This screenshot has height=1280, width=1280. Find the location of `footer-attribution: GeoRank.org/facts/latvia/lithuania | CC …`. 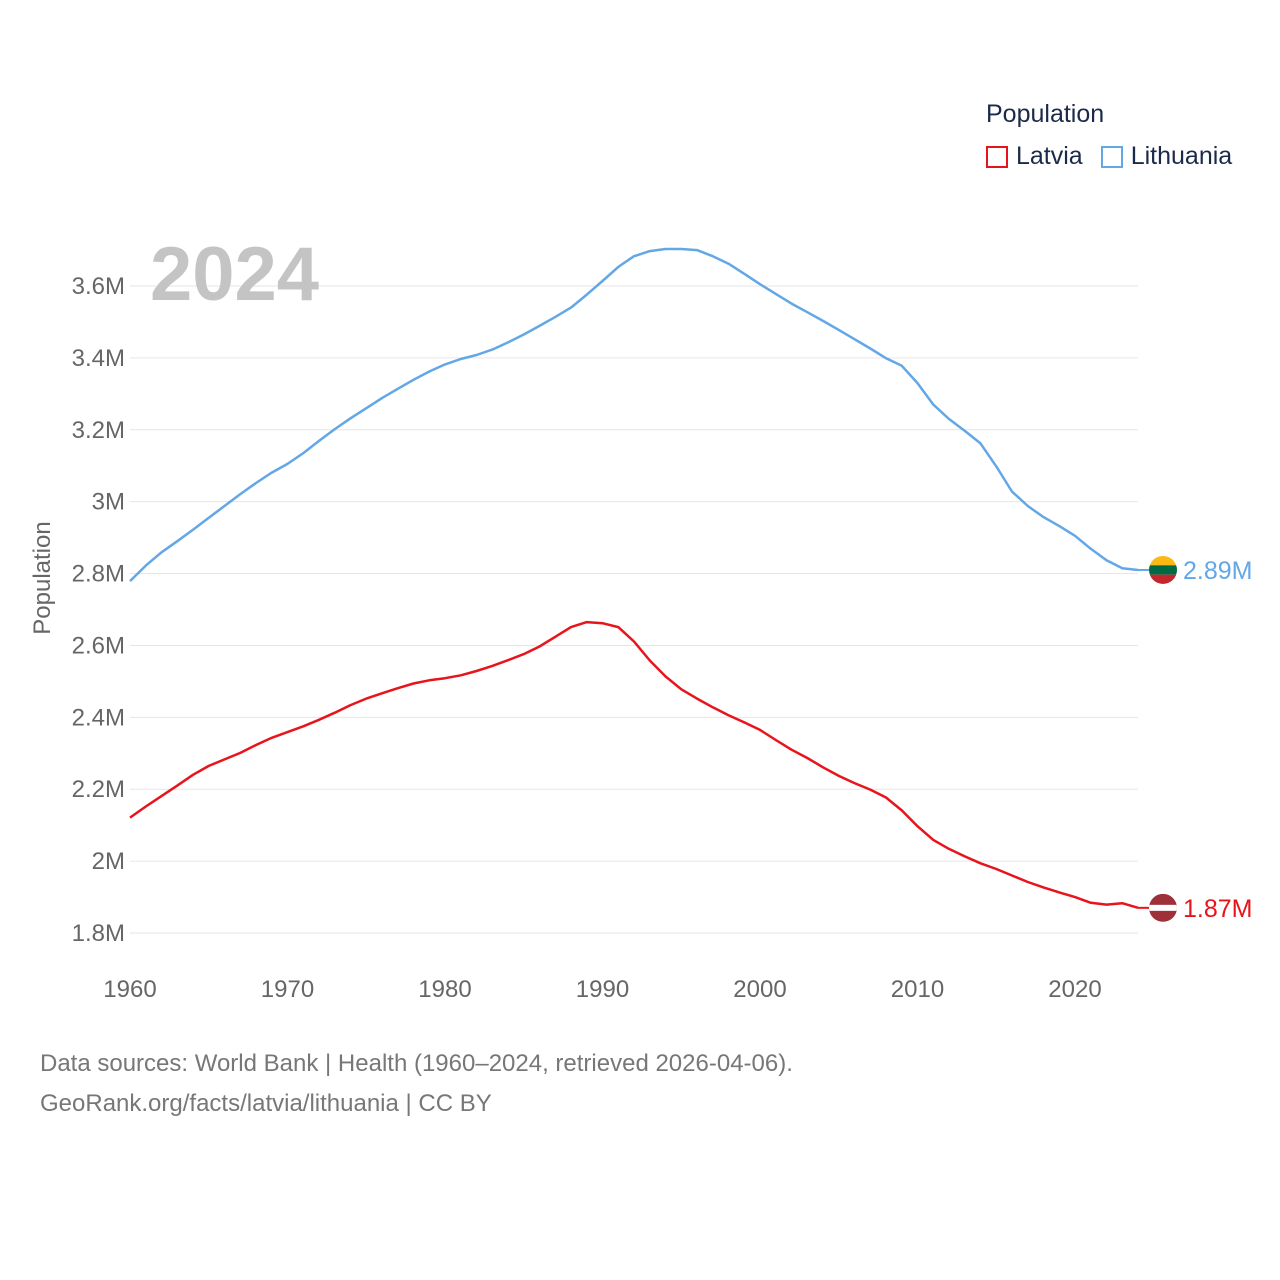

footer-attribution: GeoRank.org/facts/latvia/lithuania | CC … is located at coordinates (266, 1103).